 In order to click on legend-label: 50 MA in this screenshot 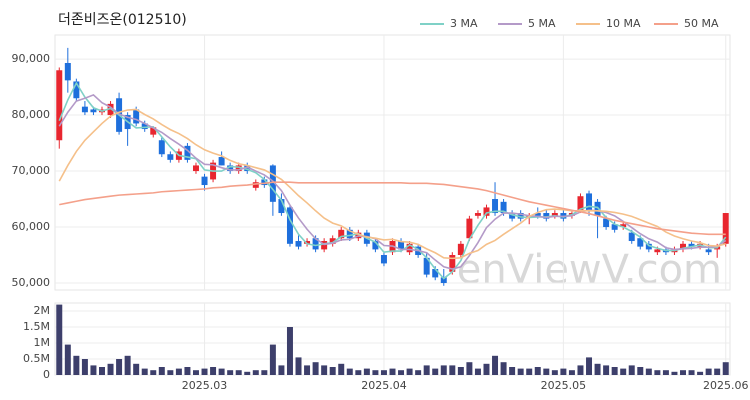, I will do `click(701, 23)`.